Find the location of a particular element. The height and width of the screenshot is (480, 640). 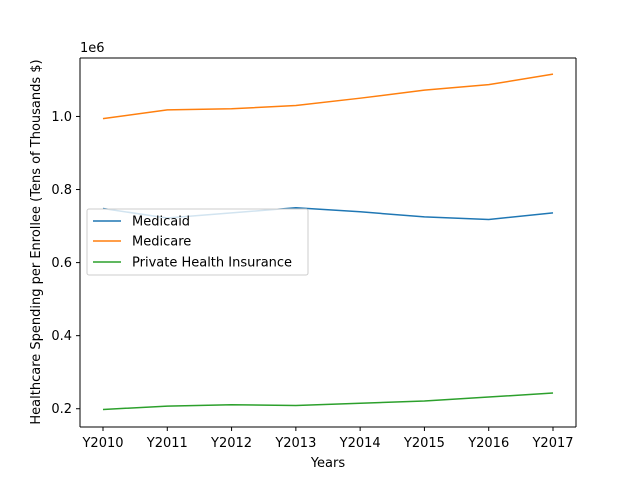

x-tick-label-y2016: Y2016 is located at coordinates (488, 443).